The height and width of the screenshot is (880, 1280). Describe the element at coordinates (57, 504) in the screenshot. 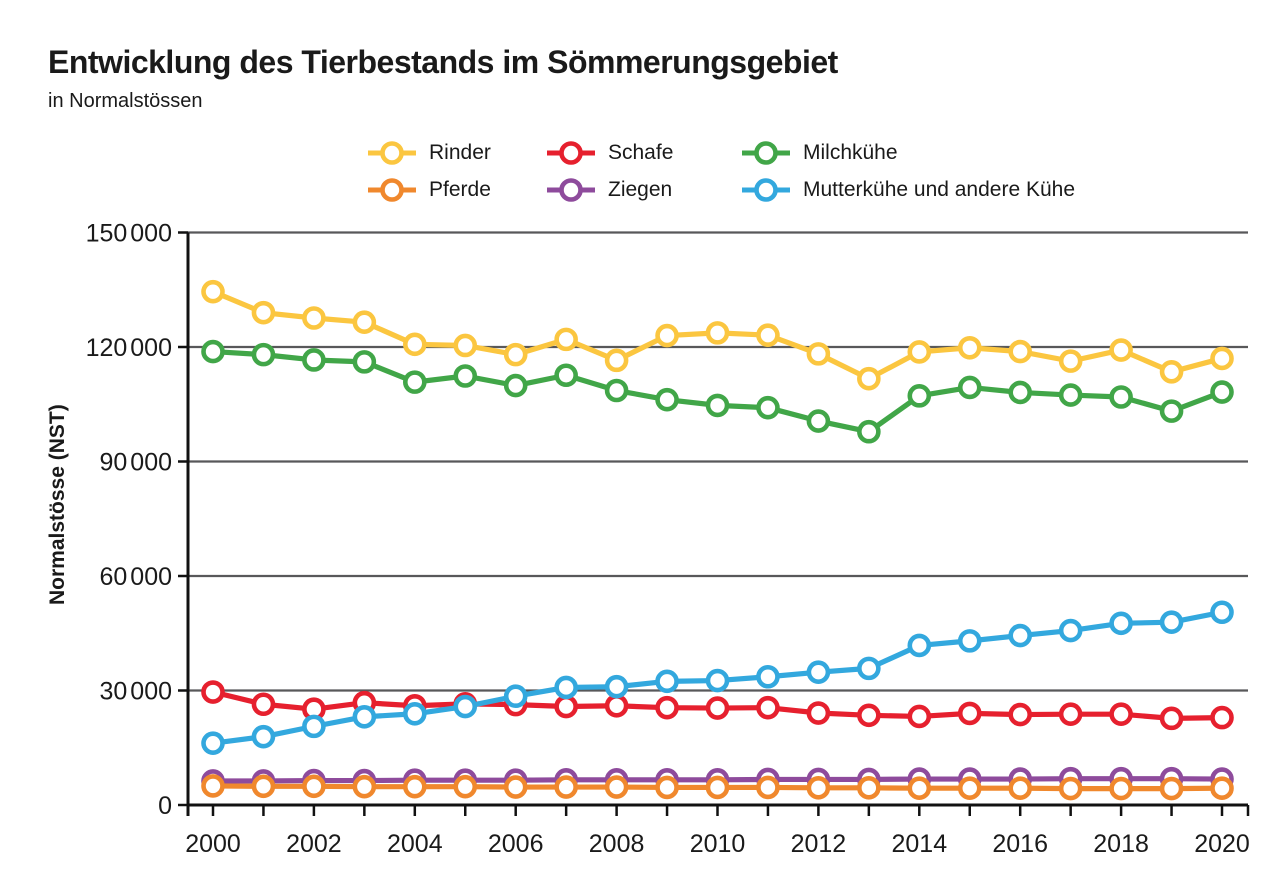

I see `y-axis-title: Normalstösse (NST)` at that location.